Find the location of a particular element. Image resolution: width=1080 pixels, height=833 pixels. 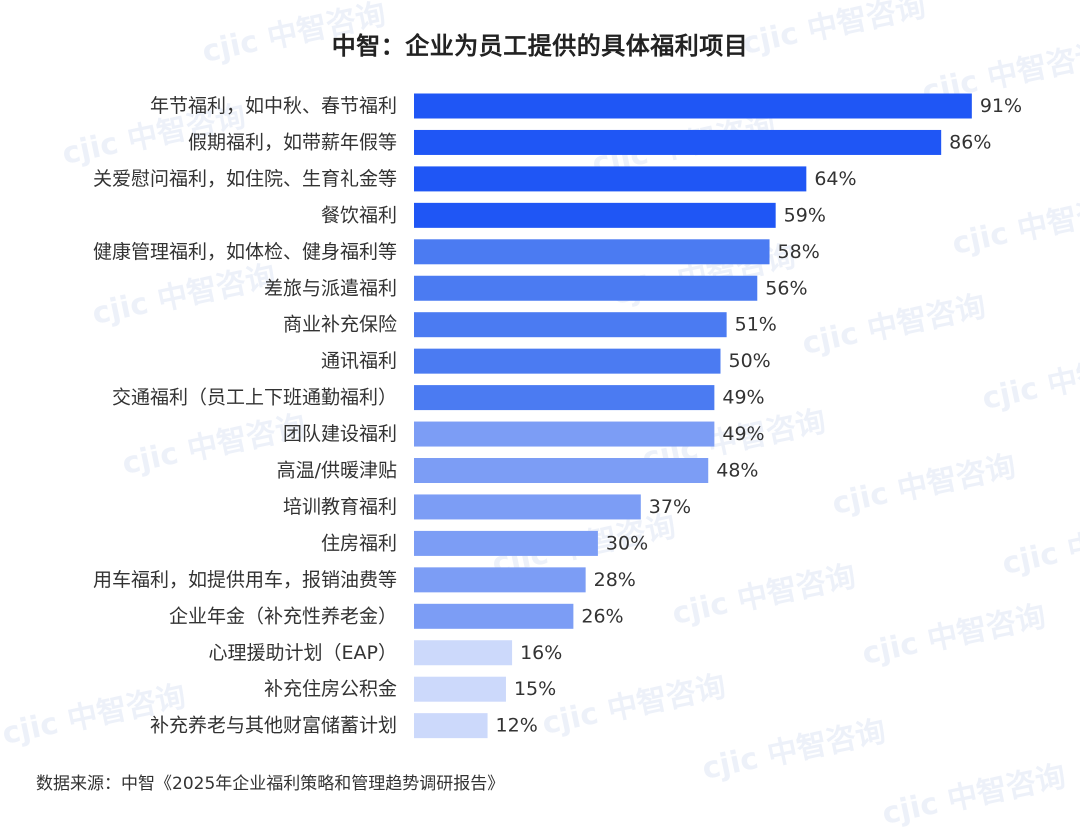

category-label: 团队建设福利 is located at coordinates (340, 434).